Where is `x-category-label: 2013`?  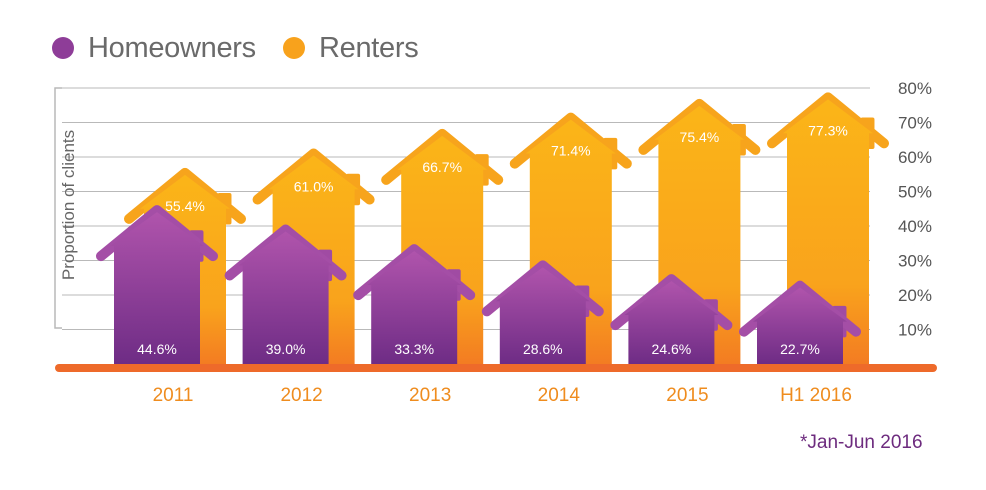
x-category-label: 2013 is located at coordinates (430, 395).